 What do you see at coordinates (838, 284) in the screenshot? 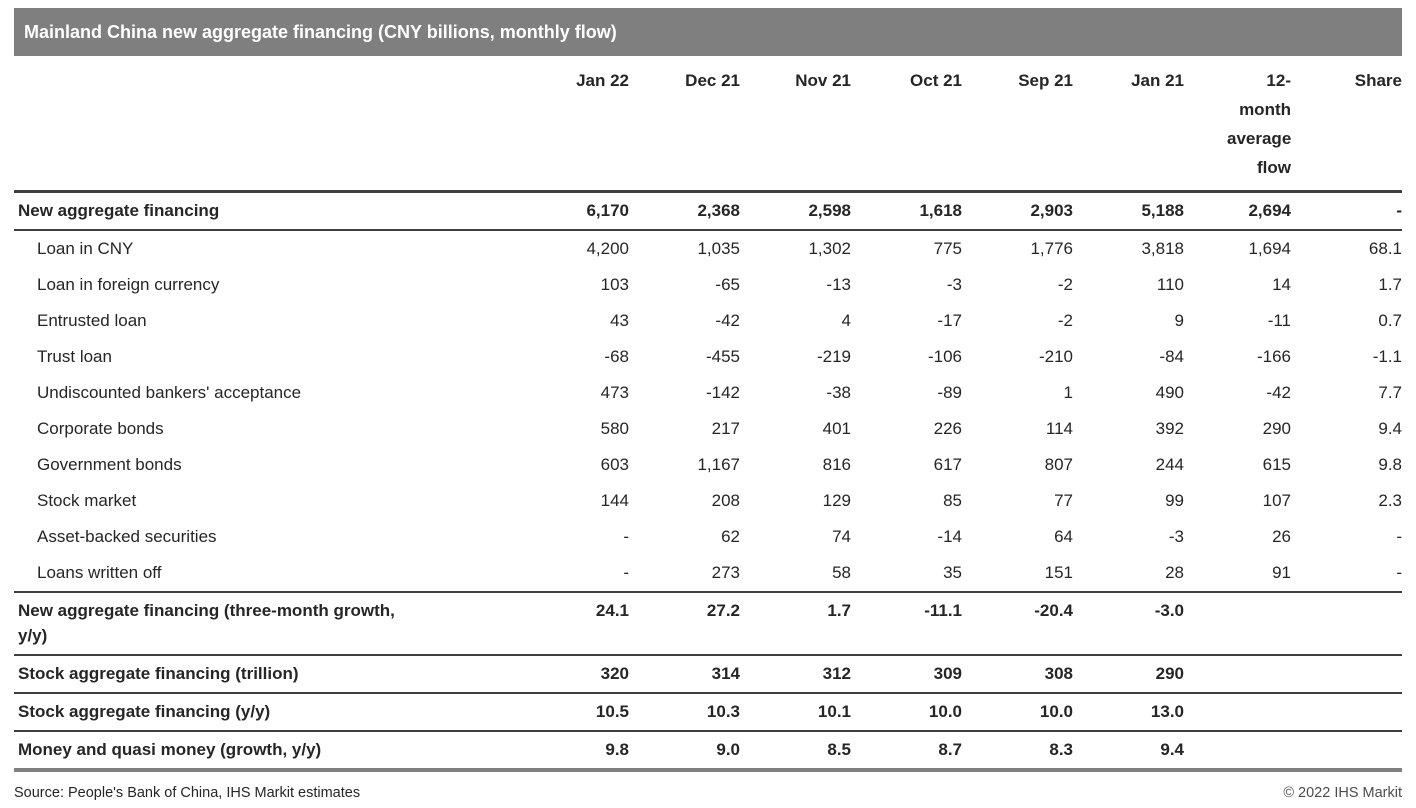
I see `cell-value: -13` at bounding box center [838, 284].